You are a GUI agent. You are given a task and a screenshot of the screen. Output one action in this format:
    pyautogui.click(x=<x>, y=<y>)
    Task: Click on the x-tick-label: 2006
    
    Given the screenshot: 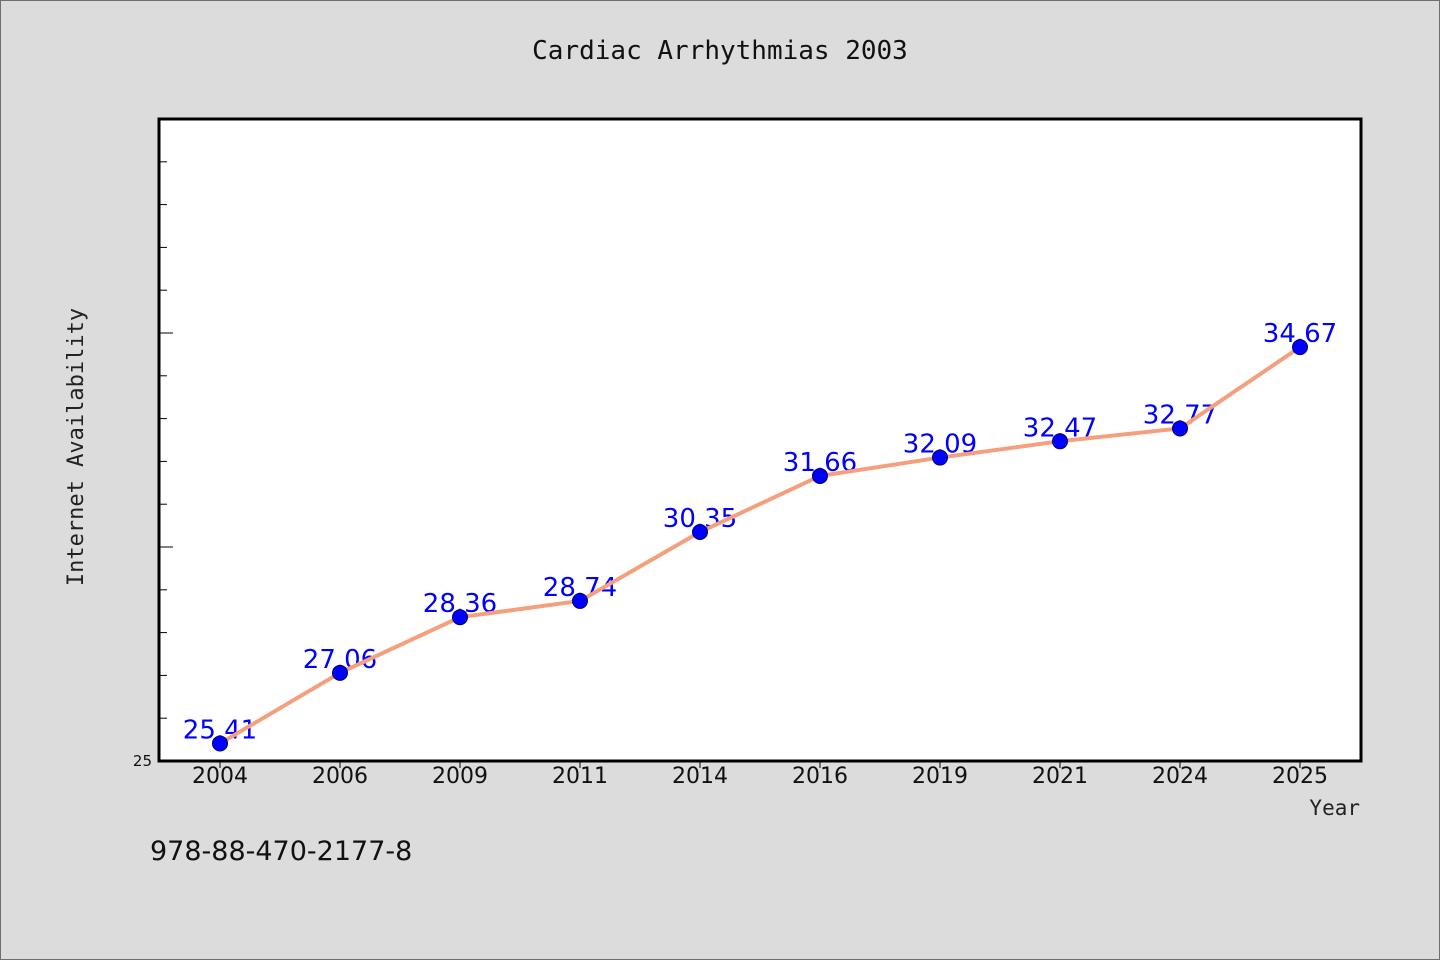 What is the action you would take?
    pyautogui.click(x=340, y=776)
    